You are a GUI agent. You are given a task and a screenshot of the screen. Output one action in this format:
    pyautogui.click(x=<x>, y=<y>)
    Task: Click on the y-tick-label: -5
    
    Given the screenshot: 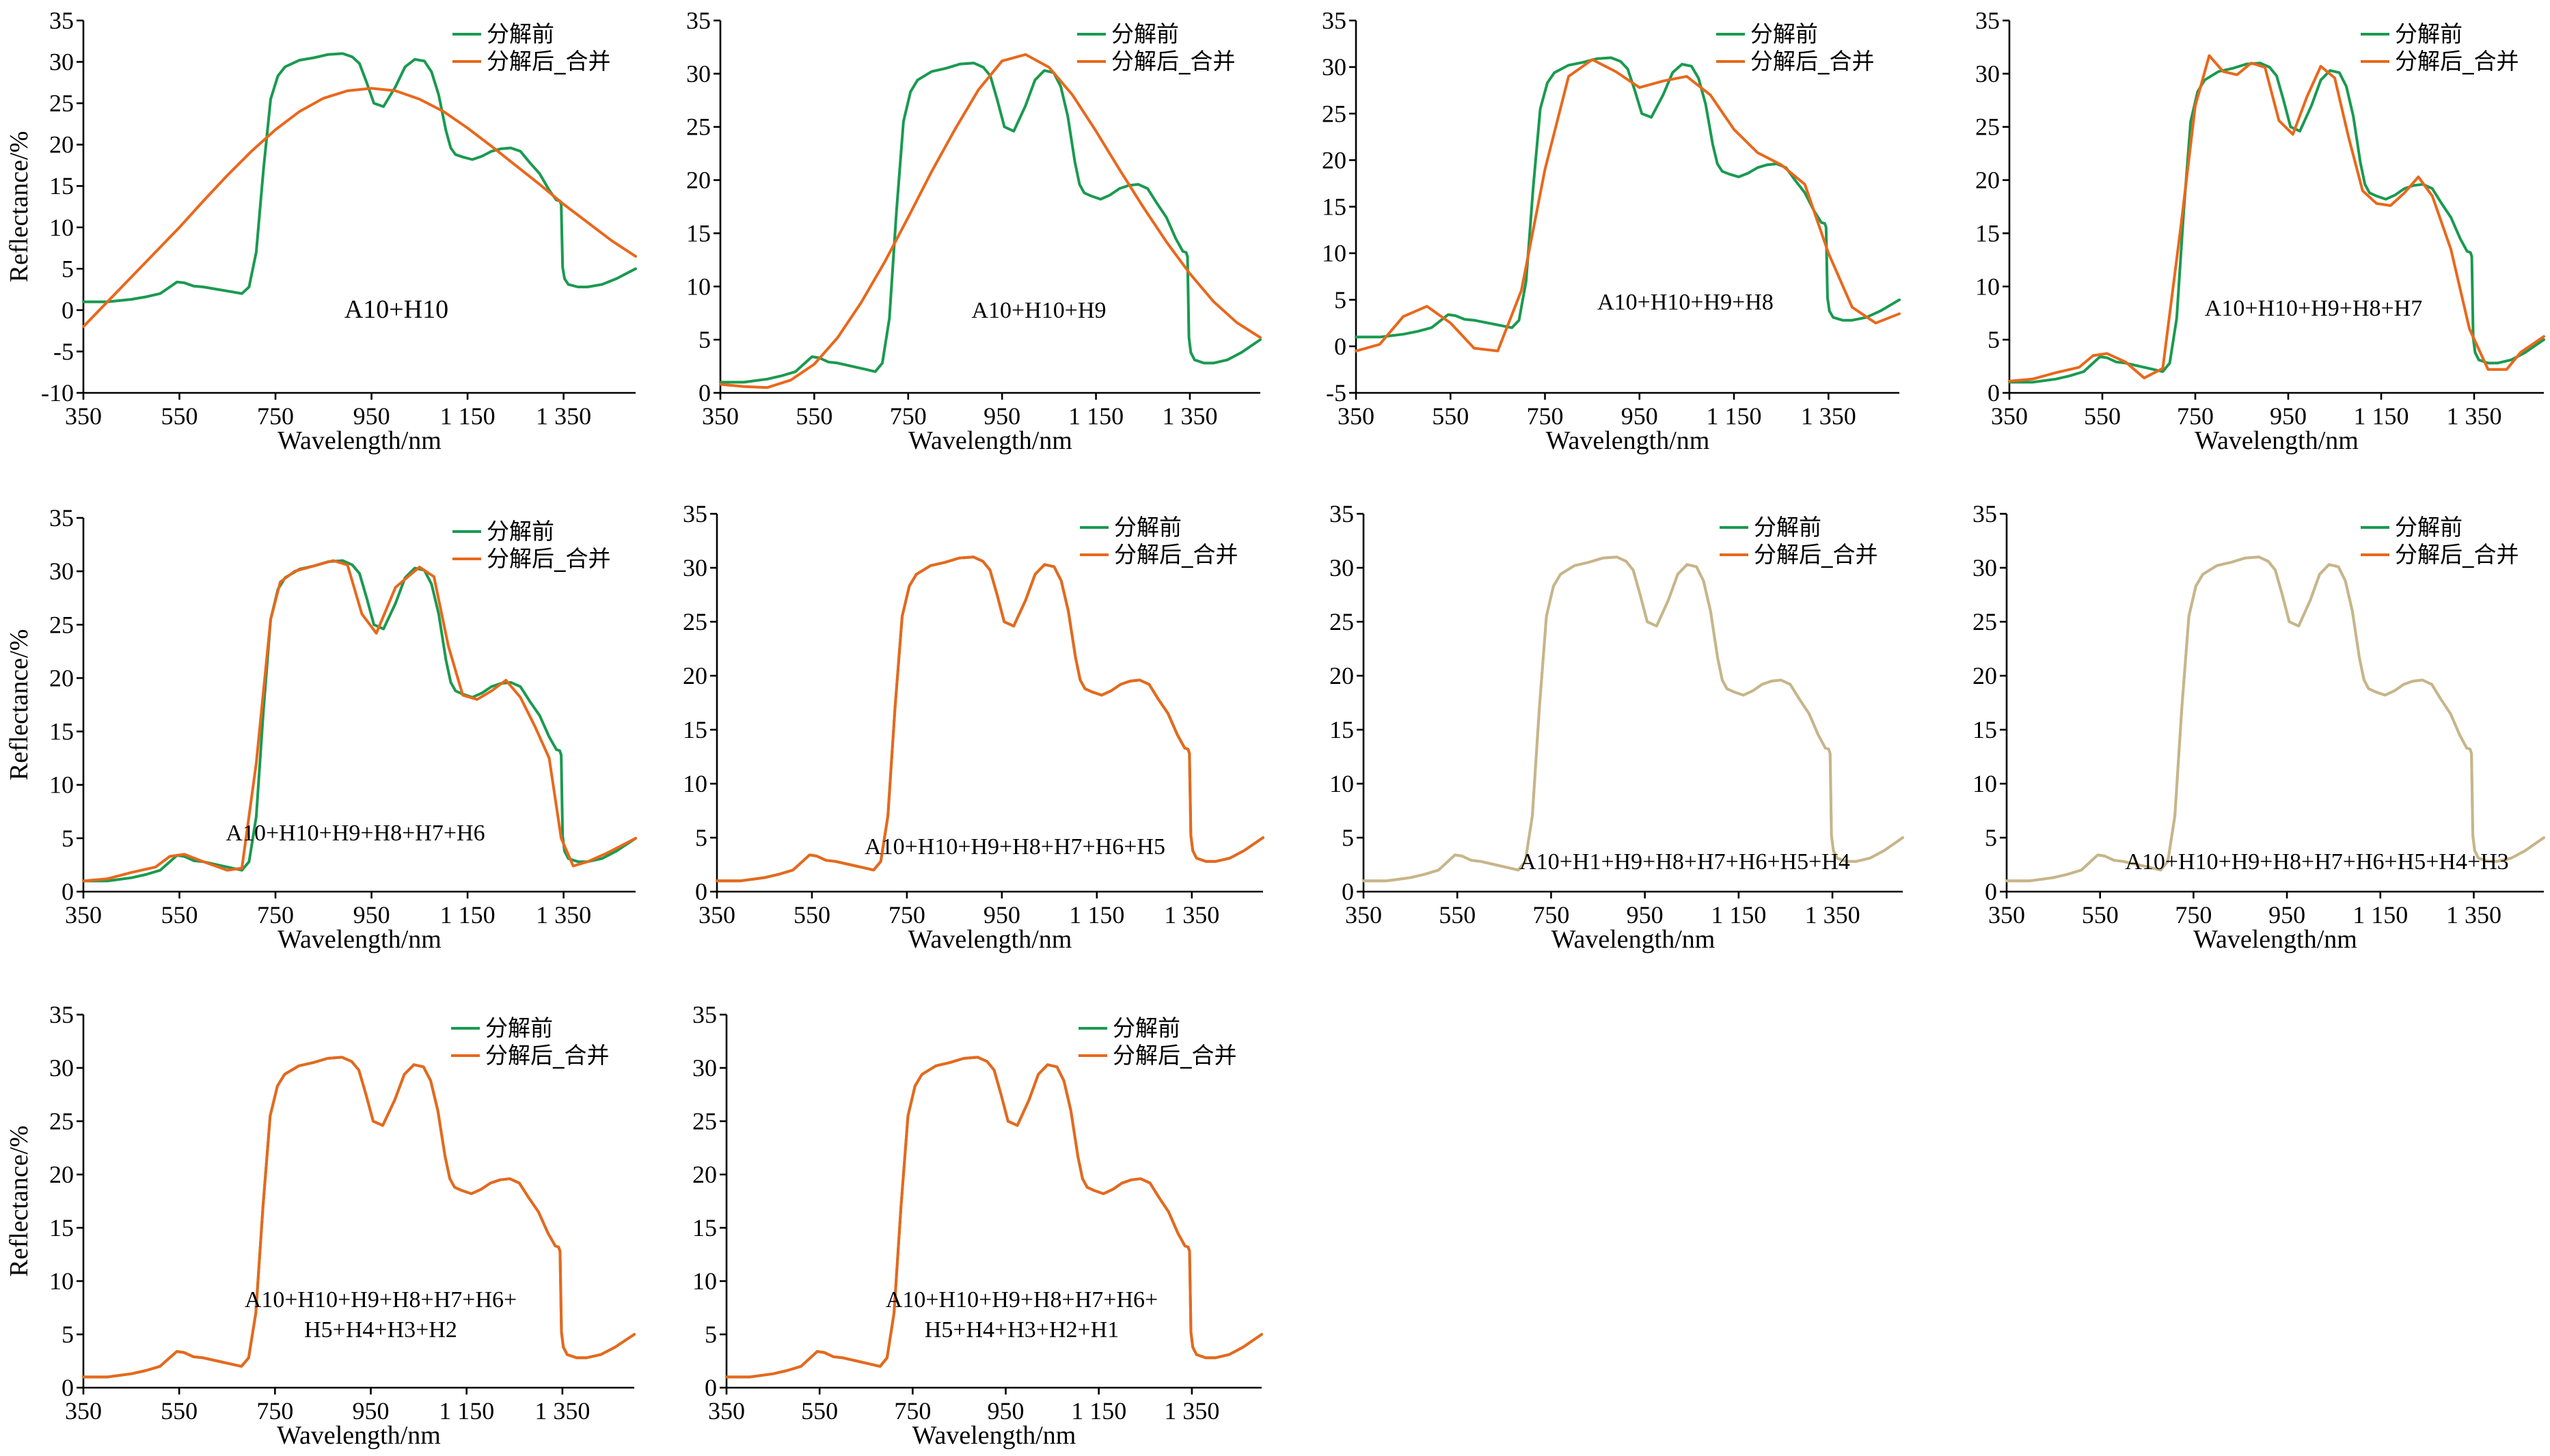 What is the action you would take?
    pyautogui.click(x=63, y=351)
    